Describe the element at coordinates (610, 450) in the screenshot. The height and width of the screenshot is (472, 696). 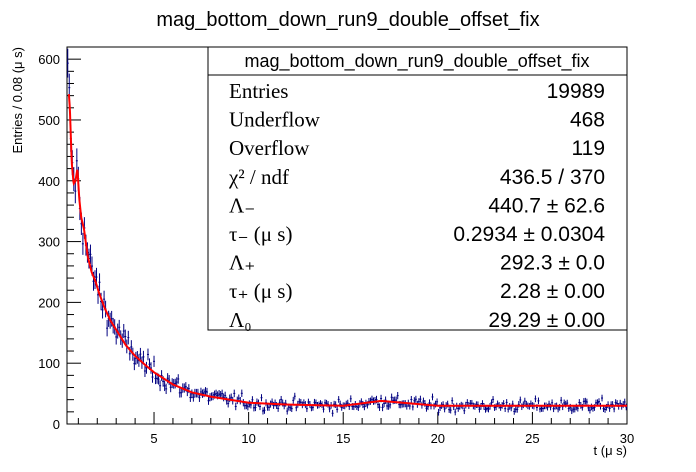
I see `x-axis-label: t (μ s)` at that location.